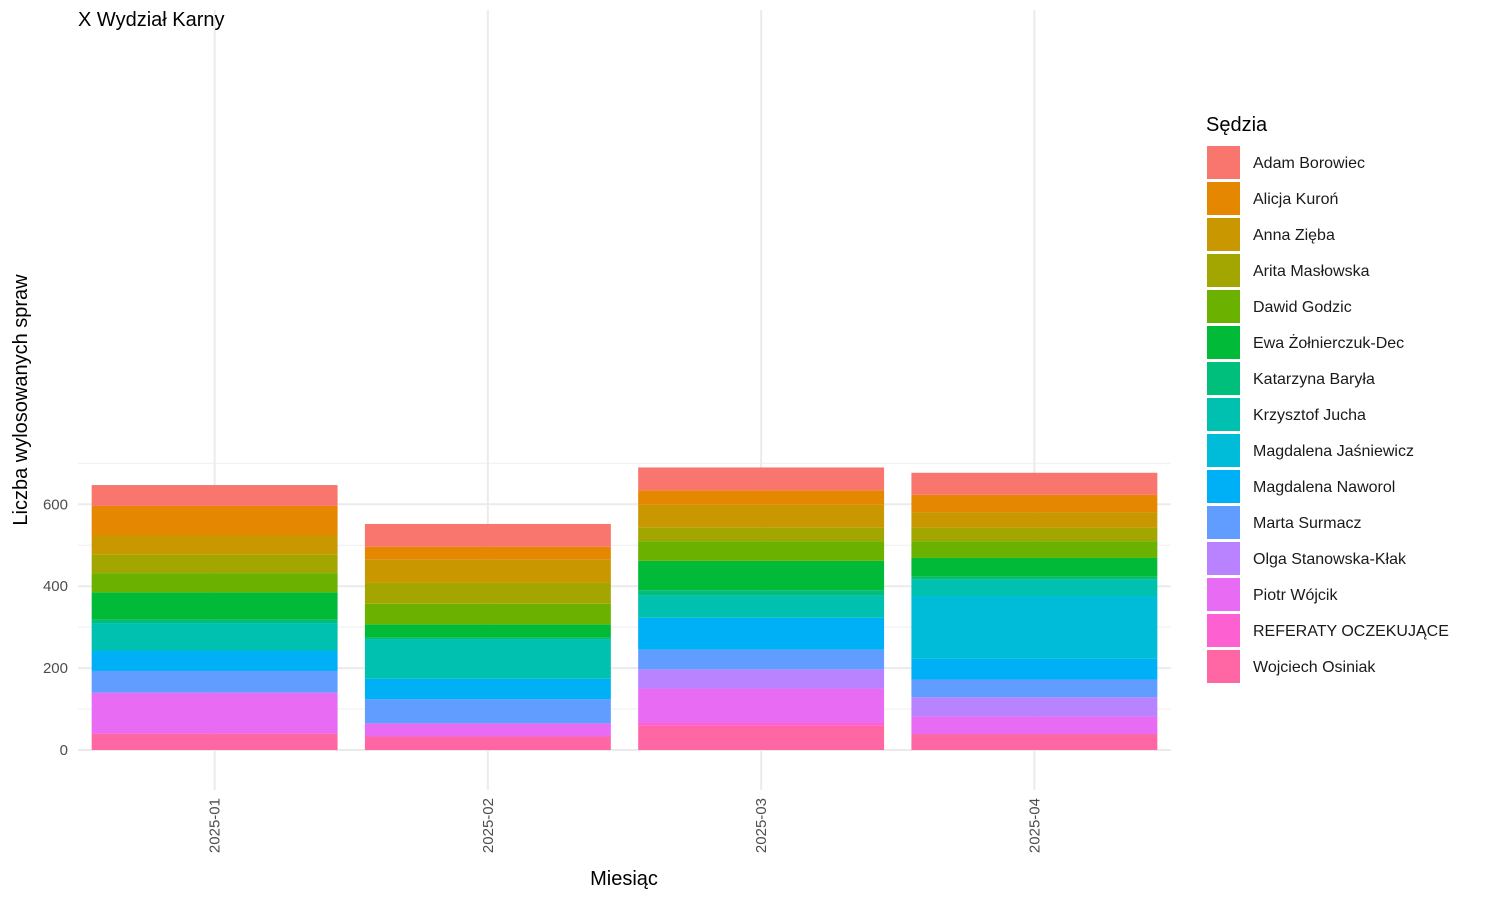 Image resolution: width=1500 pixels, height=905 pixels. I want to click on y-tick-label: 600, so click(55, 504).